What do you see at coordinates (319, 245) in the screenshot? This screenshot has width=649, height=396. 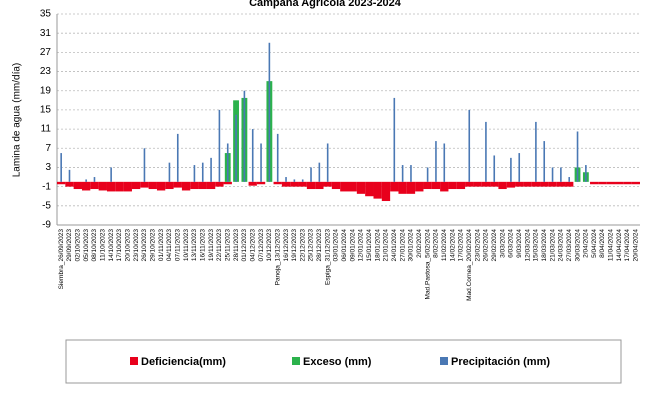 I see `x-tick-label: 28/12/2023` at bounding box center [319, 245].